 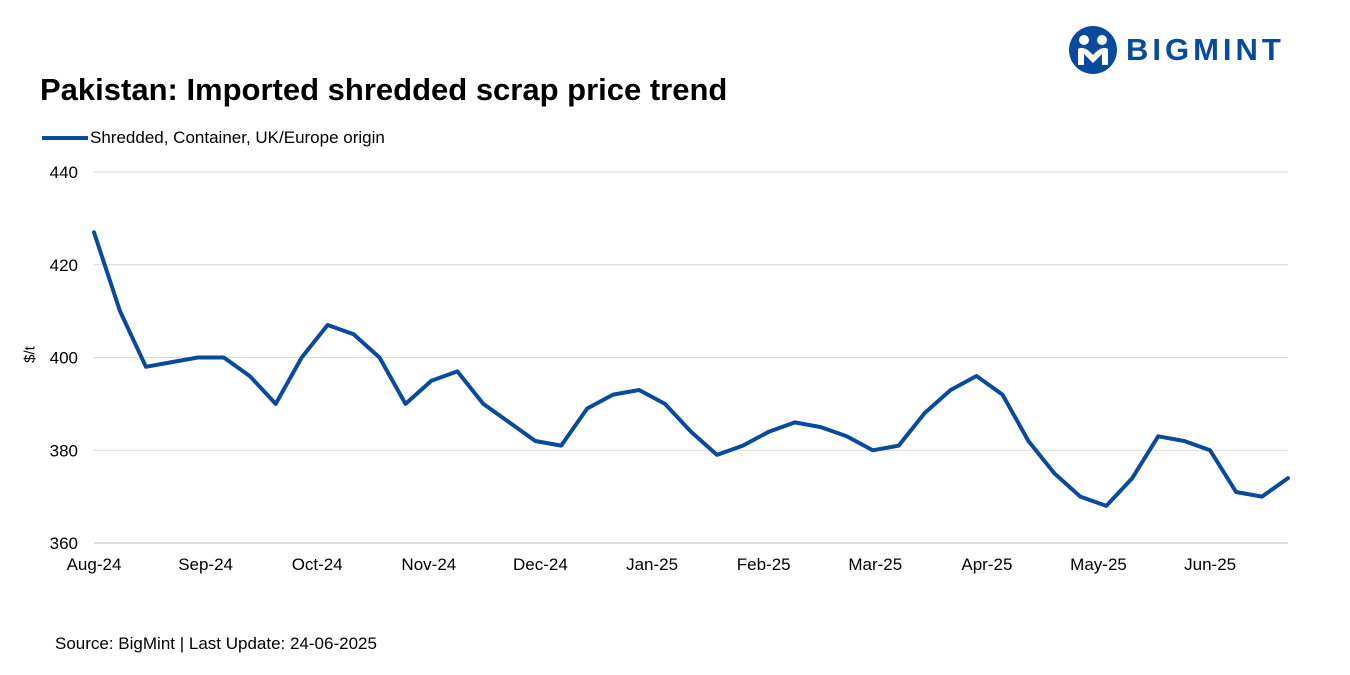 I want to click on x-tick-label: Sep-24, so click(x=205, y=564).